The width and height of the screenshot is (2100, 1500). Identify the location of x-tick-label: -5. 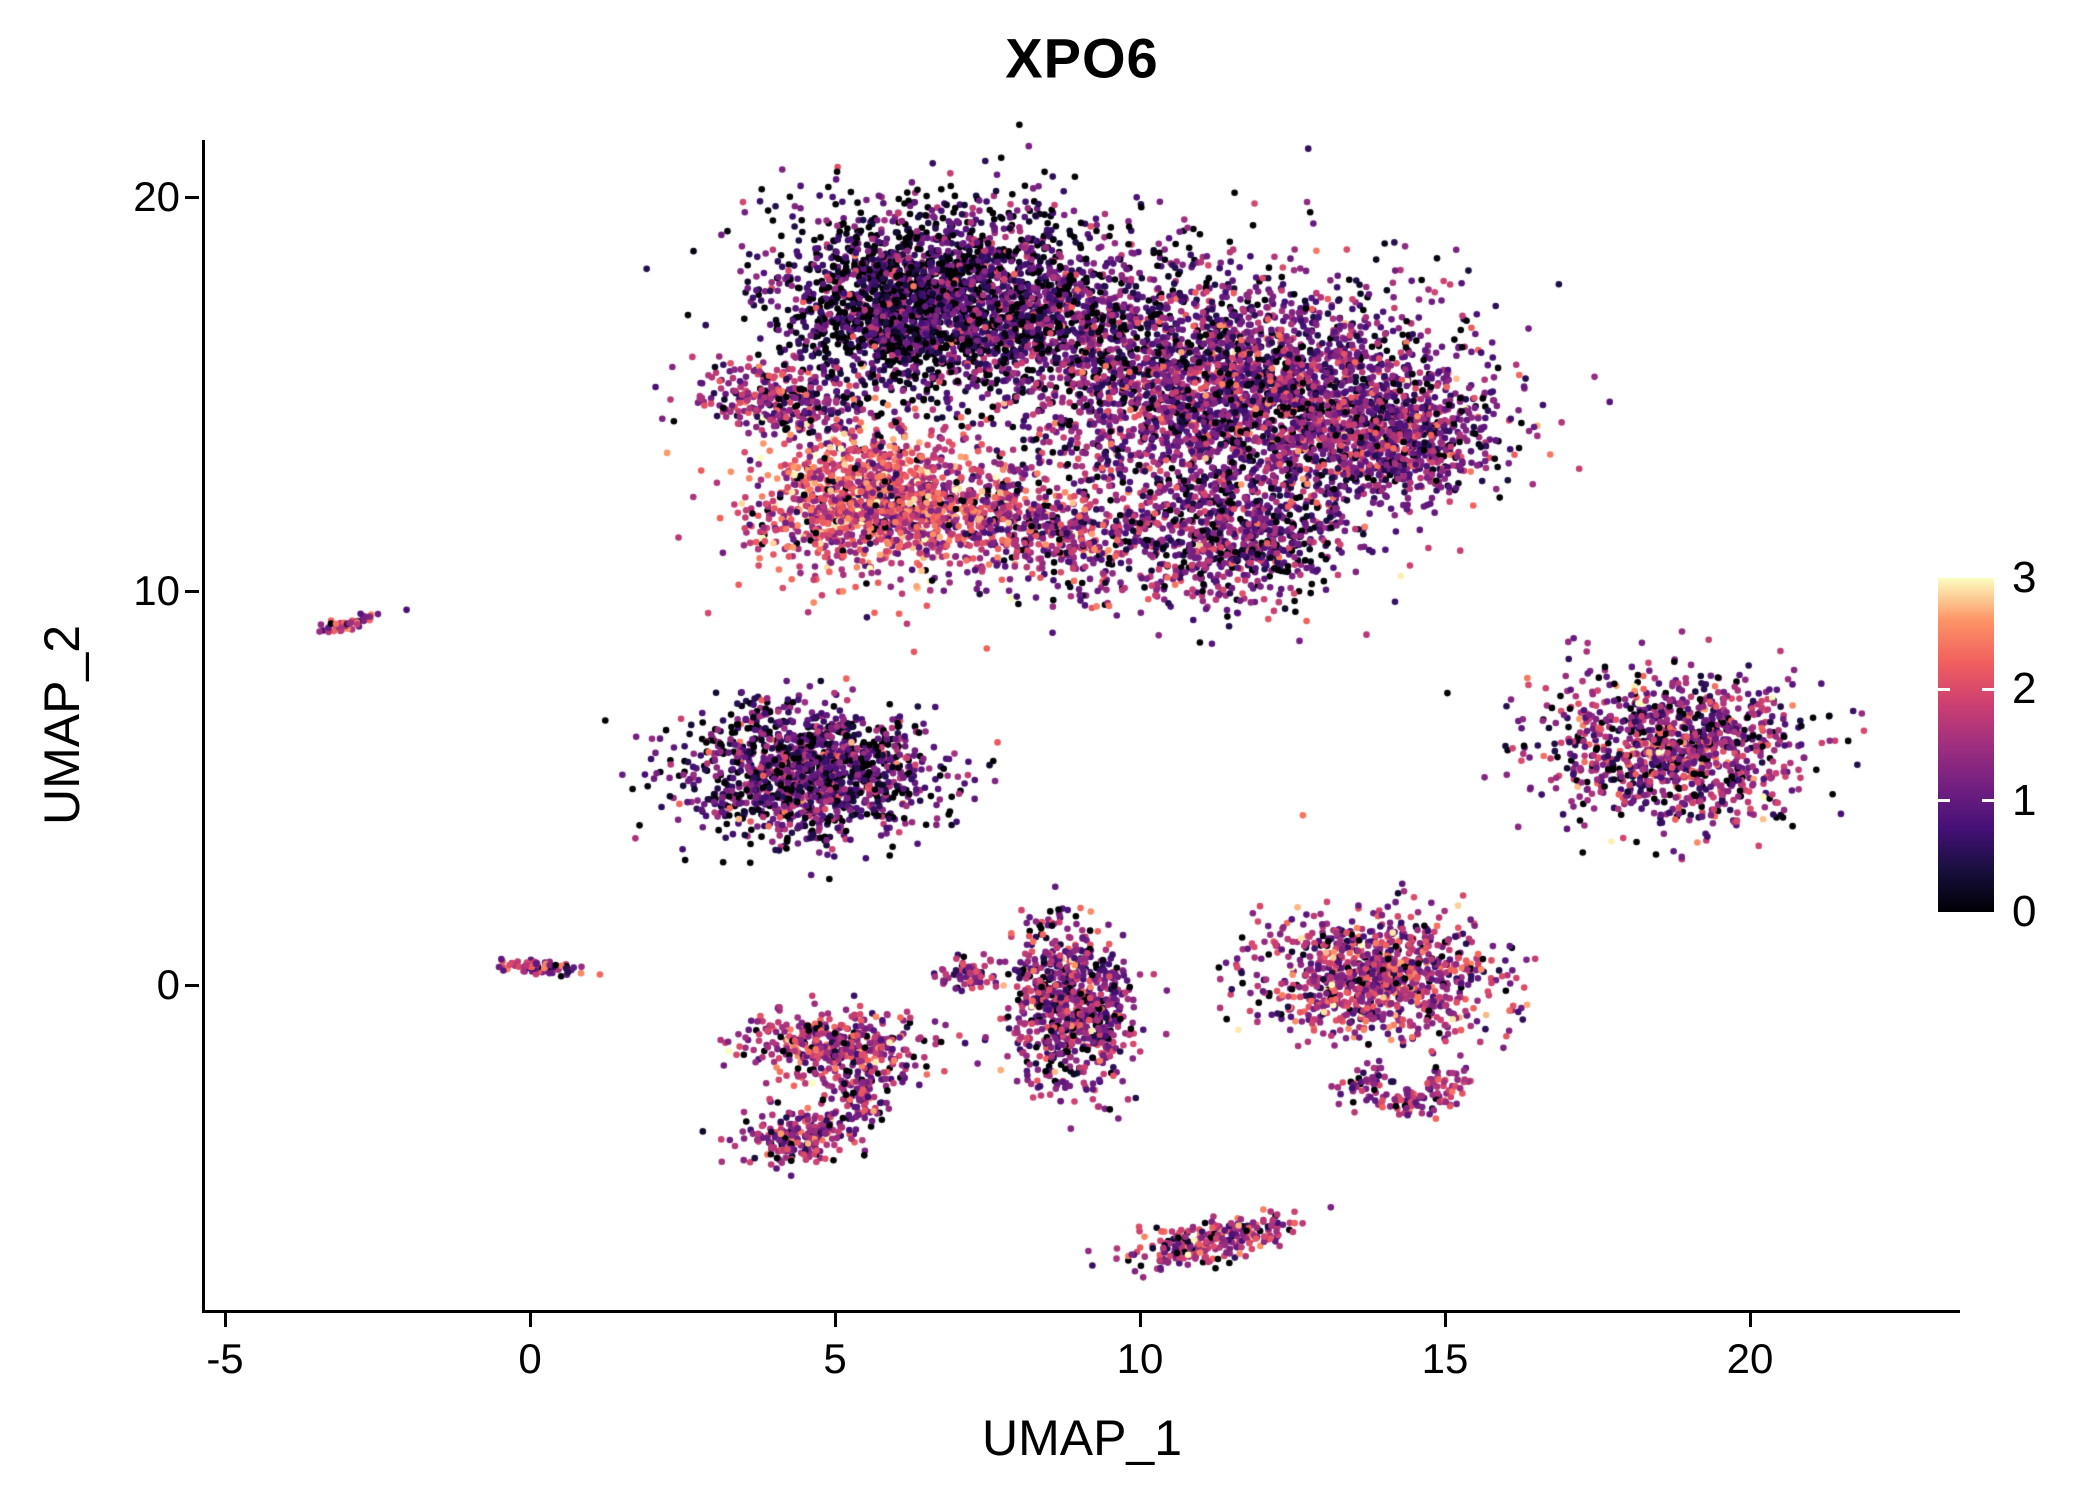
(225, 1358).